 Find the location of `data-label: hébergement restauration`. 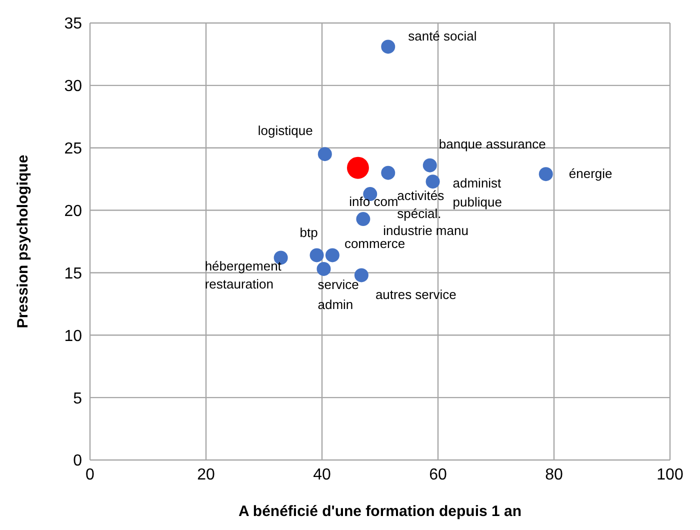

data-label: hébergement restauration is located at coordinates (243, 275).